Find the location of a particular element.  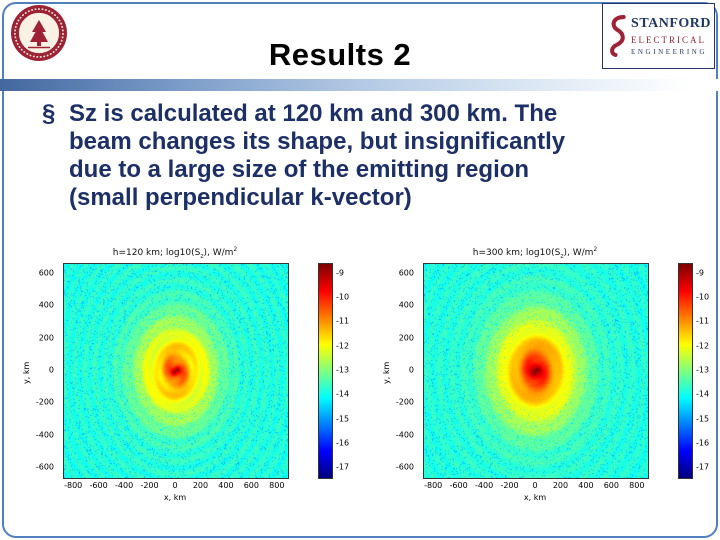

logo-electrical-text: ELECTRICAL is located at coordinates (669, 40).